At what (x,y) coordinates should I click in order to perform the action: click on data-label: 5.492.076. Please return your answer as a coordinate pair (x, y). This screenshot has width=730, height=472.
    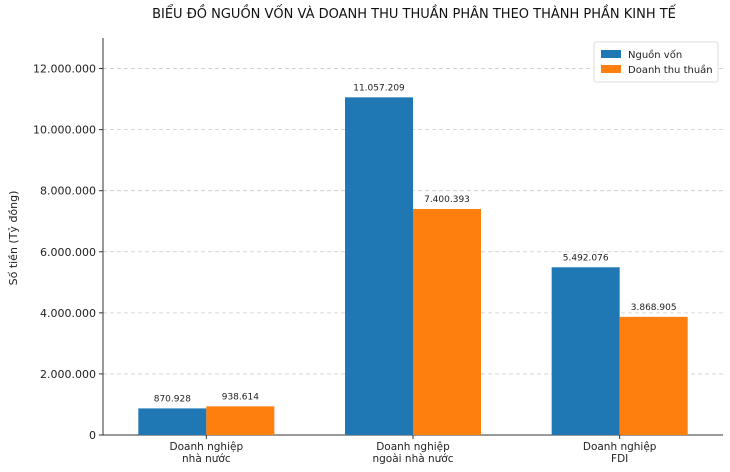
    Looking at the image, I should click on (586, 258).